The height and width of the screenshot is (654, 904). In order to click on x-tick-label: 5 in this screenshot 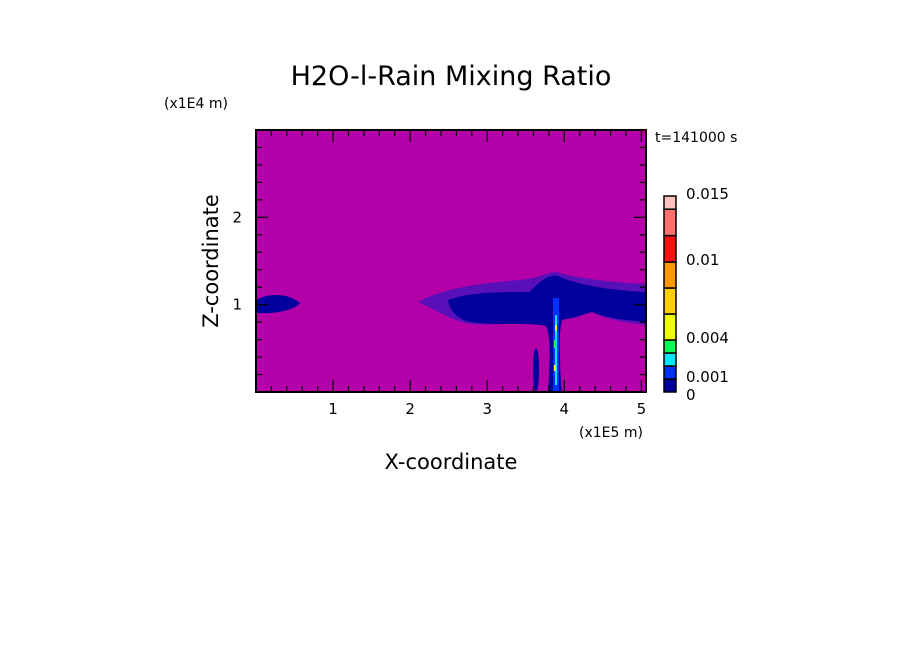, I will do `click(642, 409)`.